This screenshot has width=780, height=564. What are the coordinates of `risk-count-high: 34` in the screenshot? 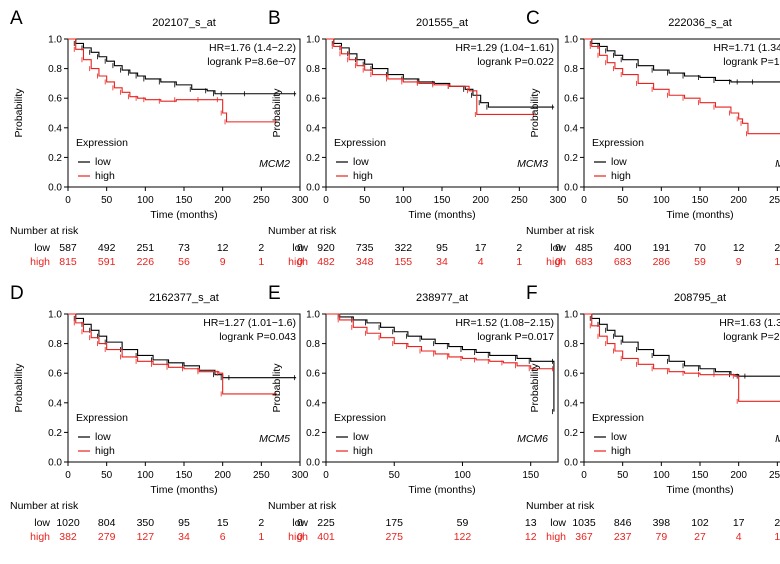 It's located at (184, 537).